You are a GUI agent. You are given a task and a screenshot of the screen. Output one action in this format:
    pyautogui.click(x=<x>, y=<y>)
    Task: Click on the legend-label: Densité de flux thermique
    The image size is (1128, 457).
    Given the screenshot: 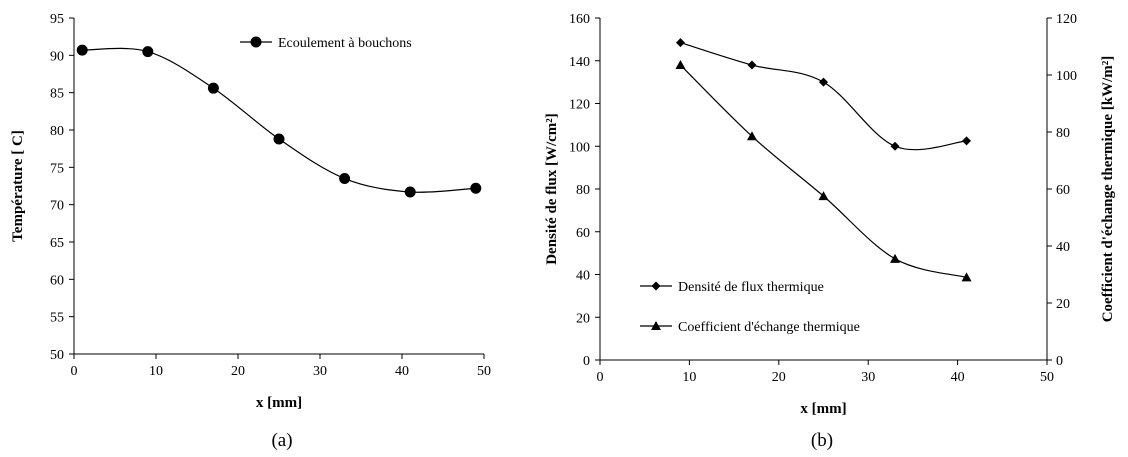 What is the action you would take?
    pyautogui.click(x=751, y=287)
    